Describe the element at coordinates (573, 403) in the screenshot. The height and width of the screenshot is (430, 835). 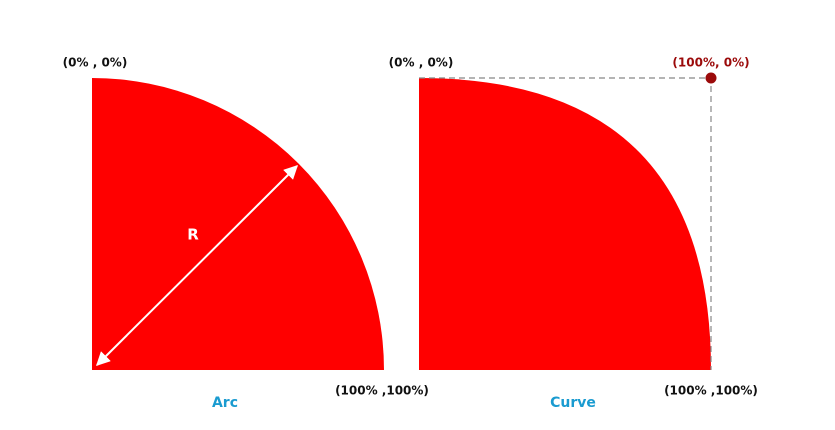
I see `caption: Curve` at that location.